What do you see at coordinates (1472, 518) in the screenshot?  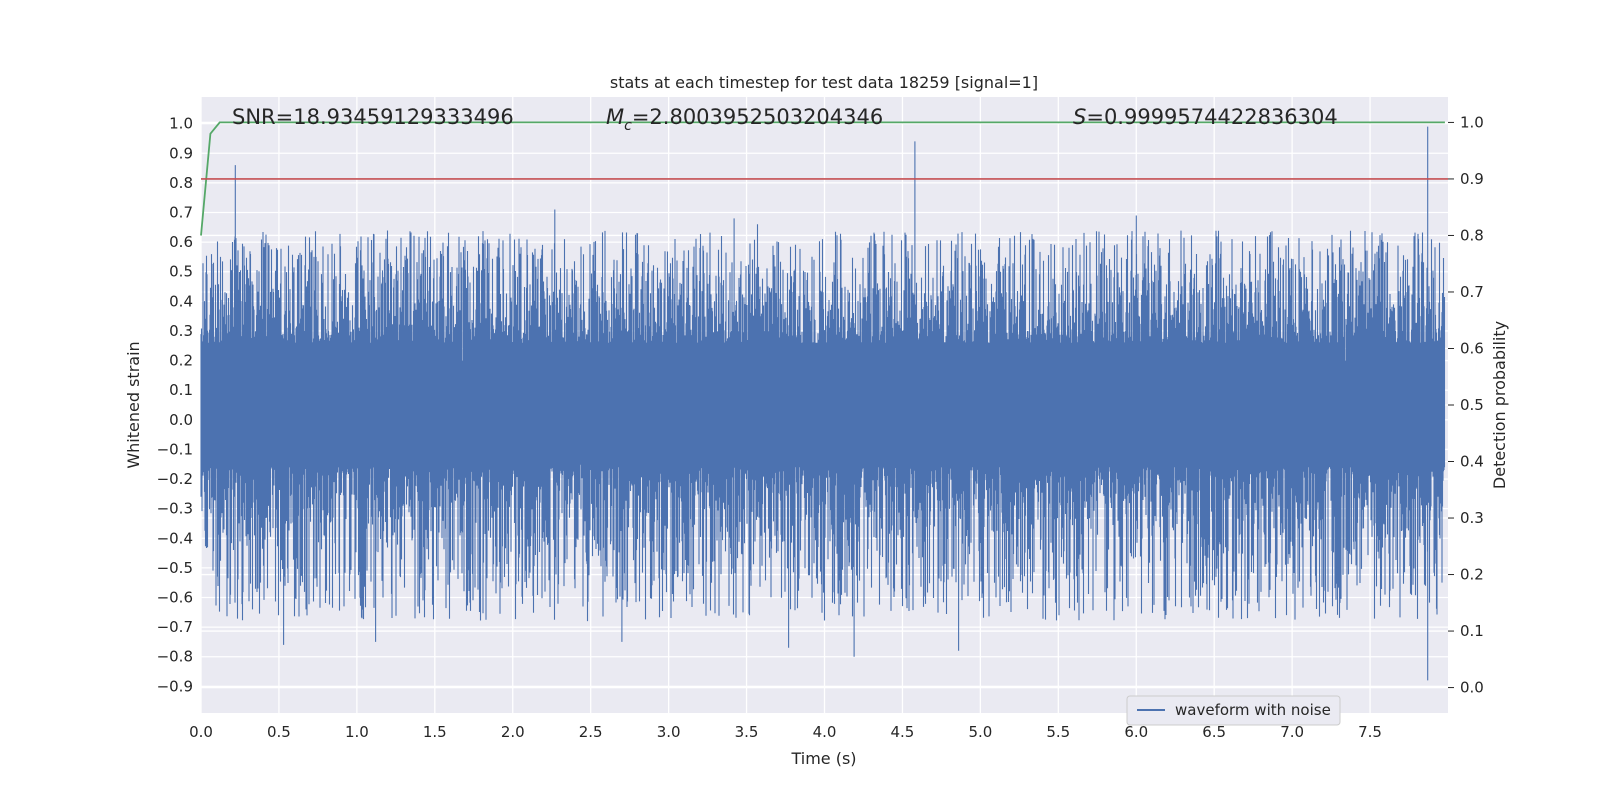 I see `y2-tick-label: 0.3` at bounding box center [1472, 518].